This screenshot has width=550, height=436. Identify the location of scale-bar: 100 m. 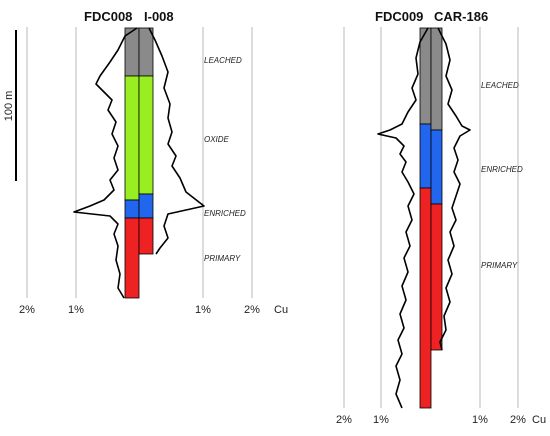
(10, 105).